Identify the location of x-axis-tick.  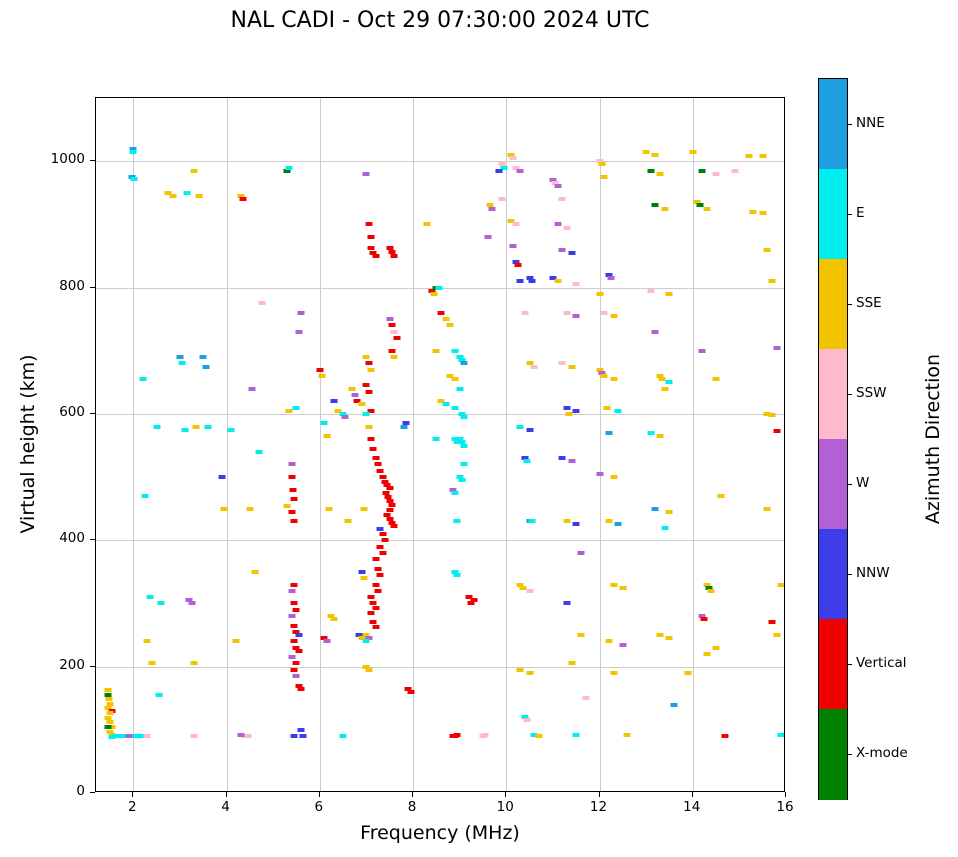
(319, 794).